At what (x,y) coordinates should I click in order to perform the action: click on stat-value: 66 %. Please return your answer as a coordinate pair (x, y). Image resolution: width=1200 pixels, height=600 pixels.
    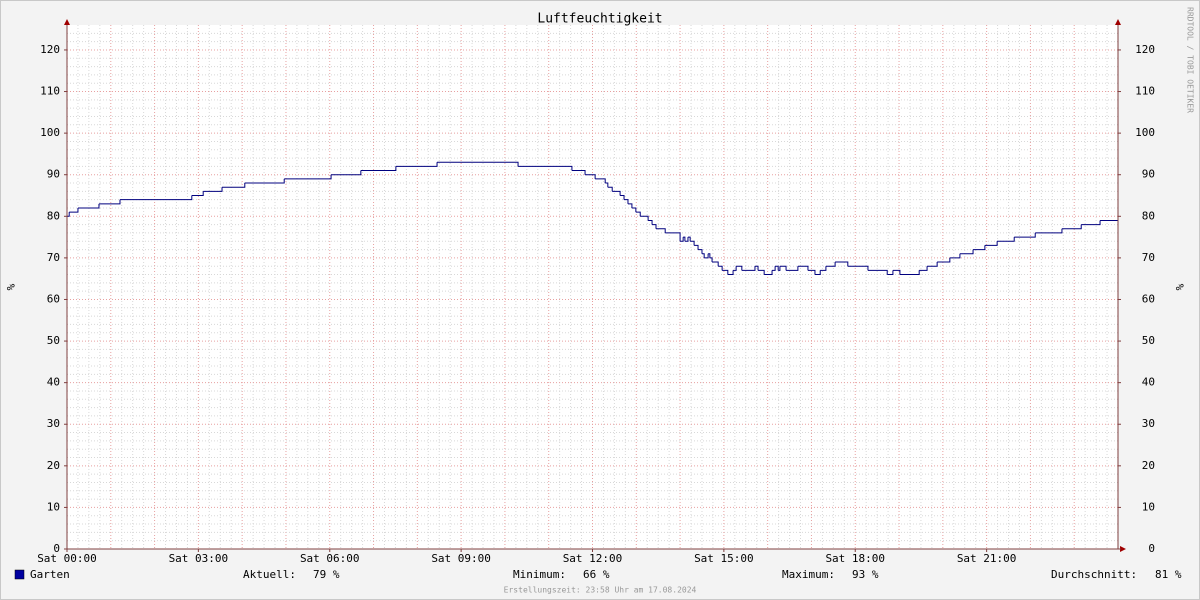
    Looking at the image, I should click on (596, 574).